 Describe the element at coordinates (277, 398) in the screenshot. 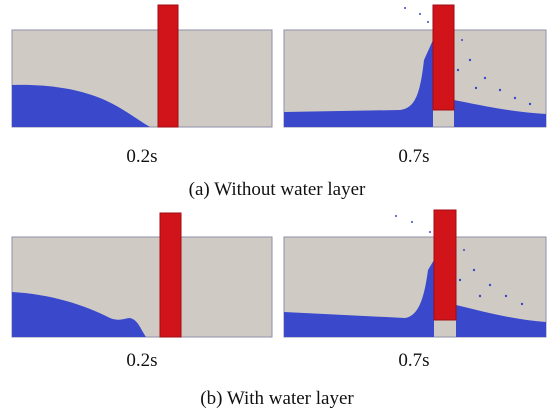

I see `row-caption: (b) With water layer` at that location.